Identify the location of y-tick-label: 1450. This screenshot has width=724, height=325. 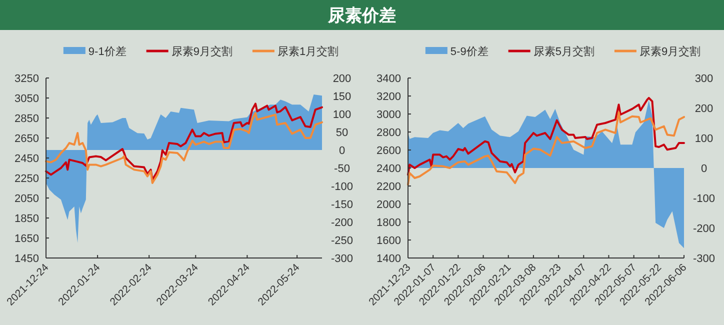
(26, 259).